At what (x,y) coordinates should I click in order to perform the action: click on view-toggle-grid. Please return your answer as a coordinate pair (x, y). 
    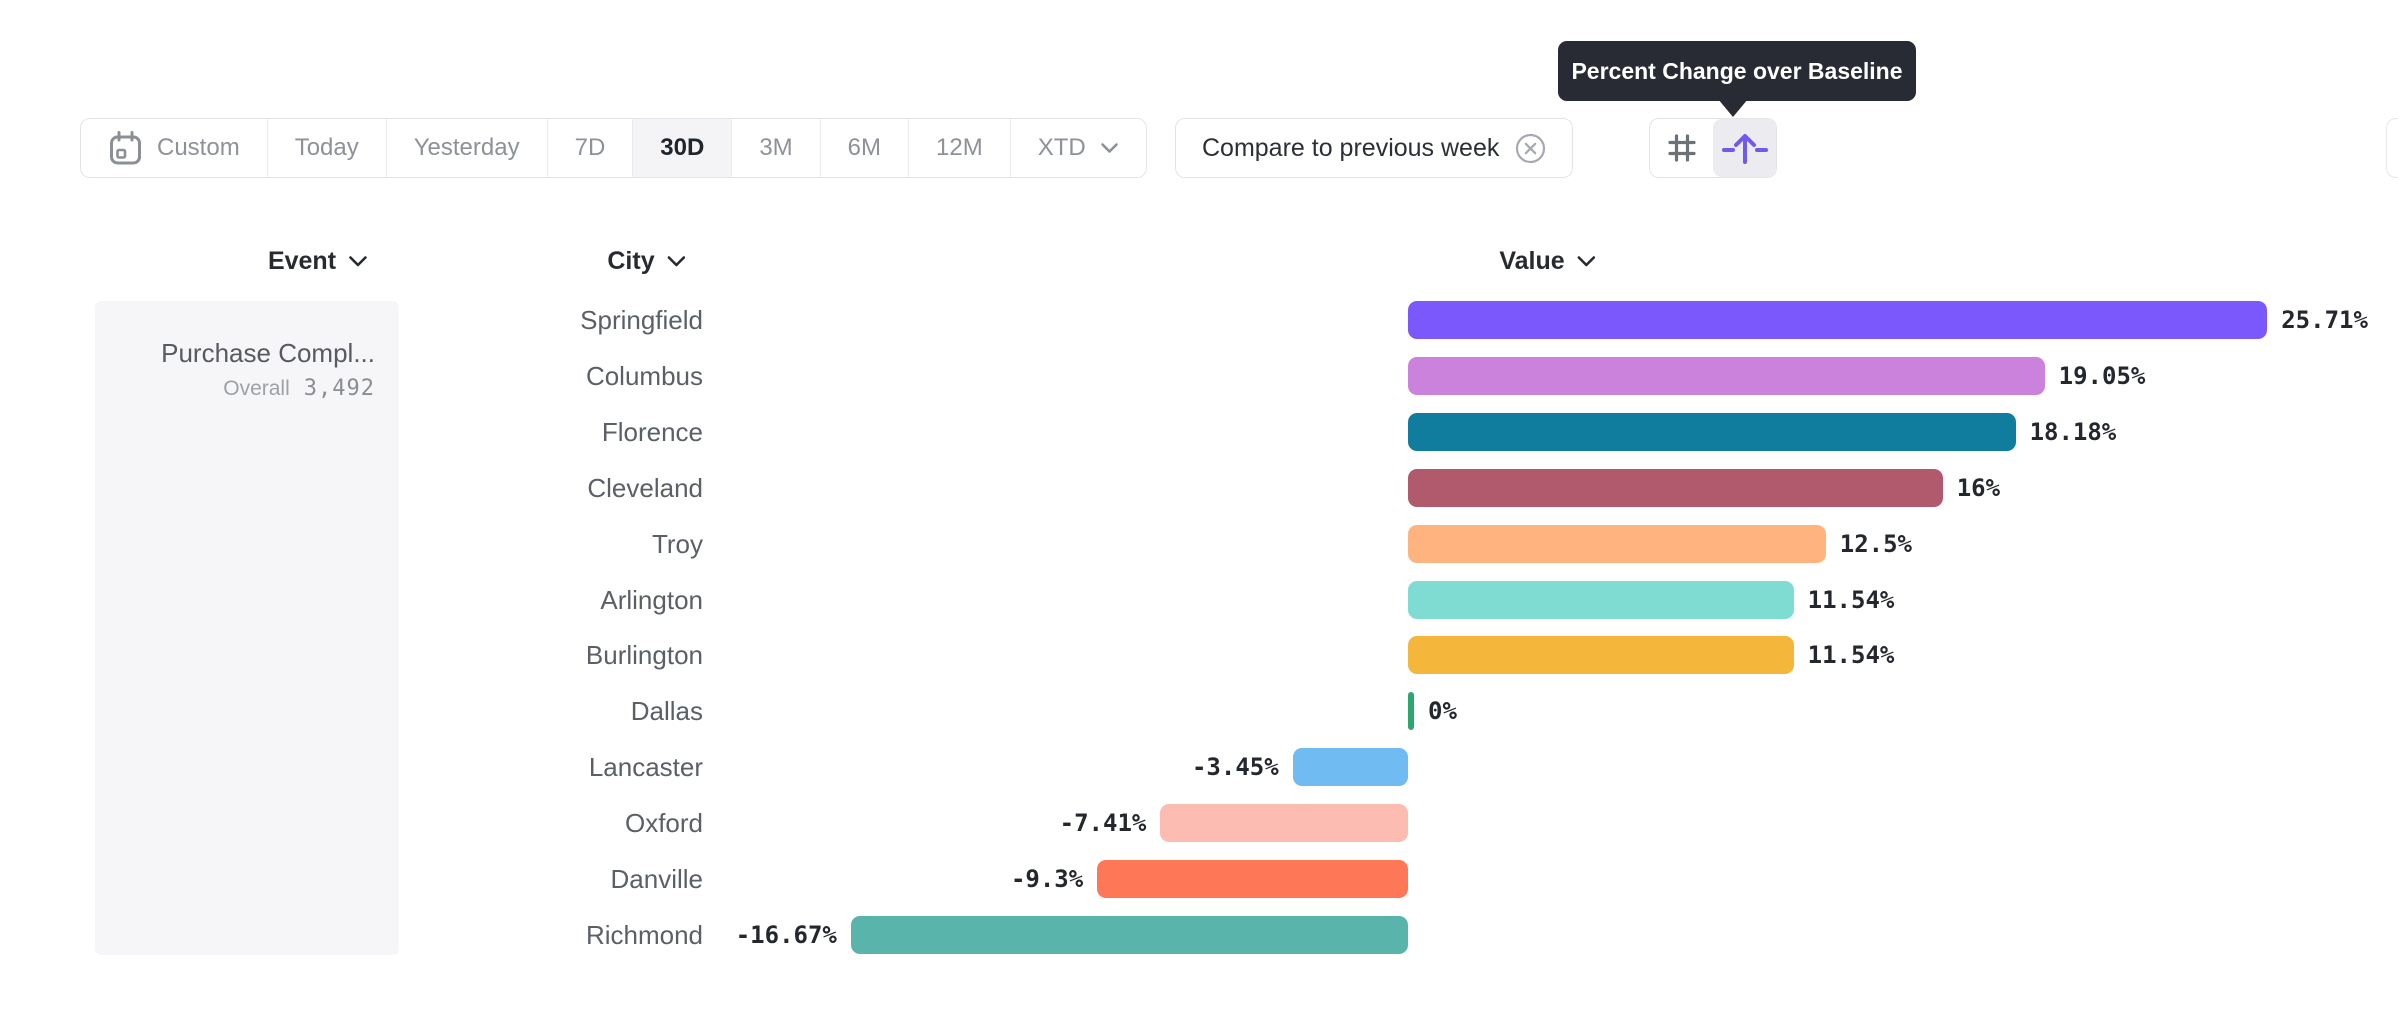
    Looking at the image, I should click on (1681, 148).